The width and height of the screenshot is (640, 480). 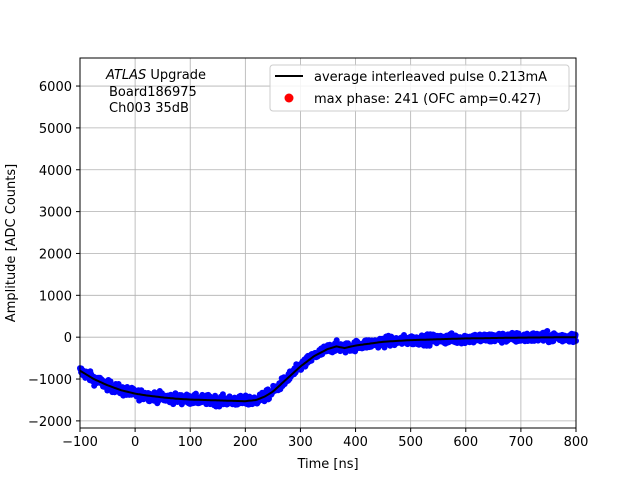 What do you see at coordinates (327, 369) in the screenshot?
I see `average-pulse-line` at bounding box center [327, 369].